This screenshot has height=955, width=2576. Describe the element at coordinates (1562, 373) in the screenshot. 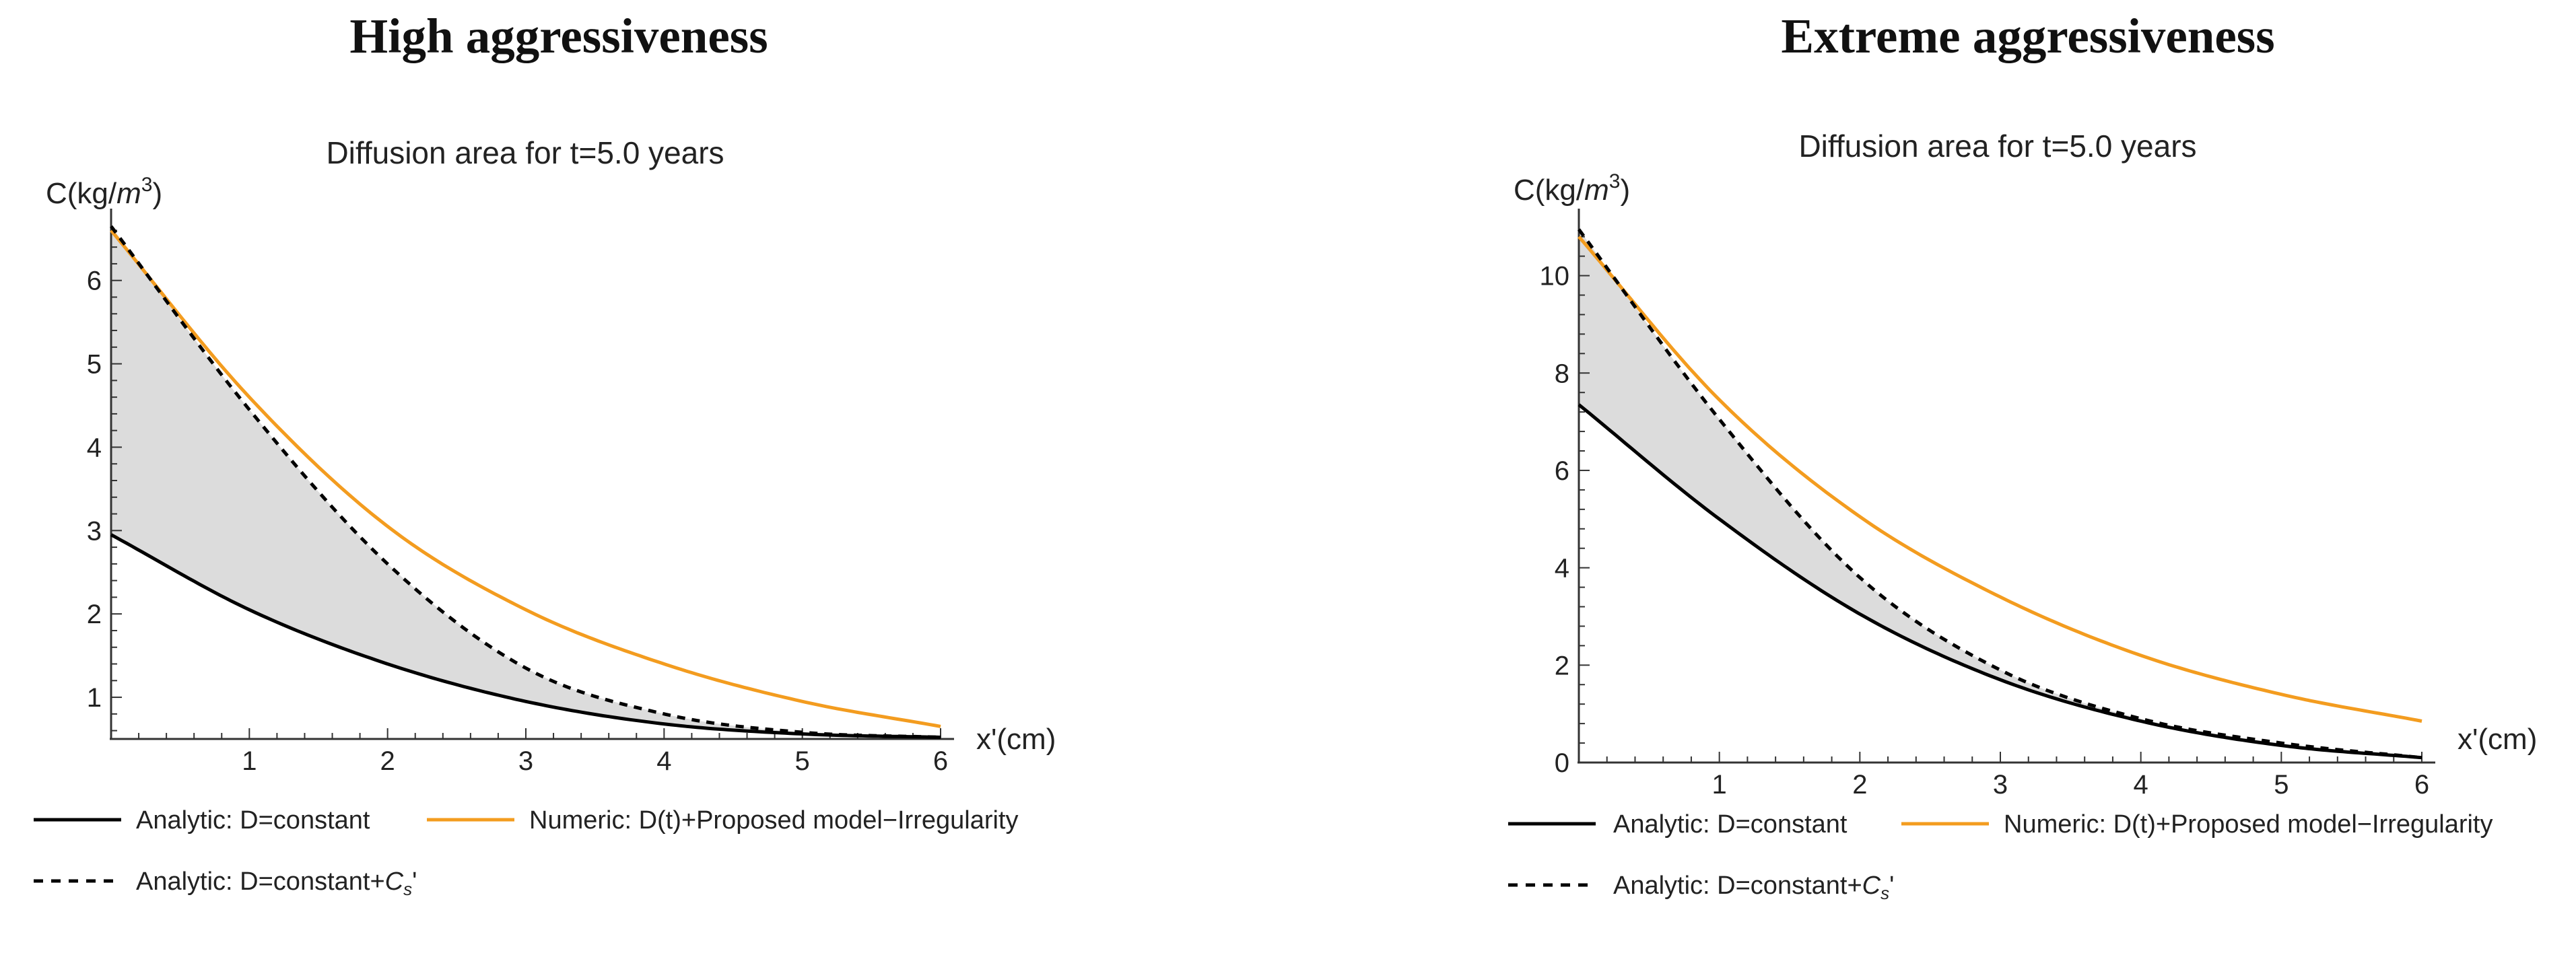

I see `y-tick-label: 8` at that location.